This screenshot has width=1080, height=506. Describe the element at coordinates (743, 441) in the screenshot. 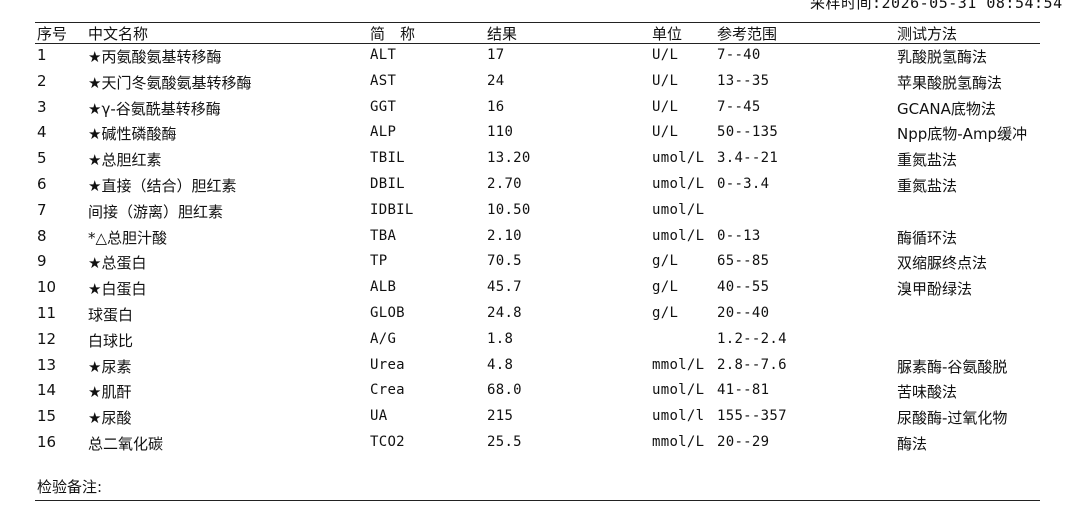

I see `row-reference: 20--29` at that location.